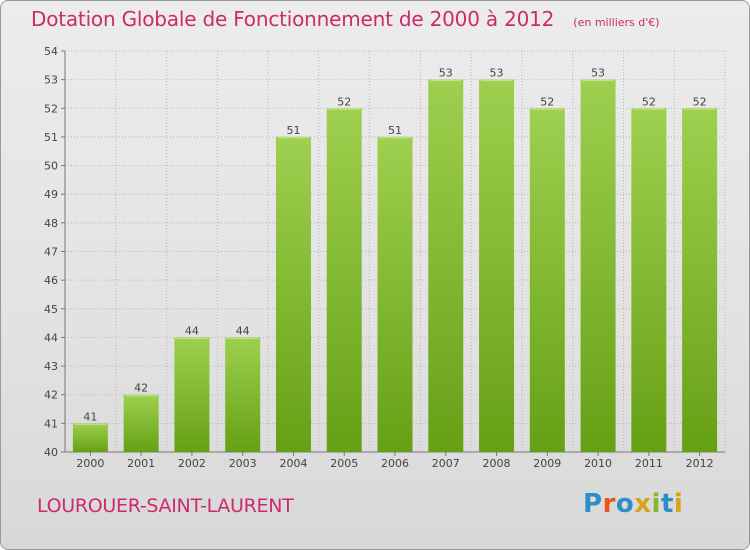 The image size is (750, 550). Describe the element at coordinates (141, 388) in the screenshot. I see `value-label: 42` at that location.